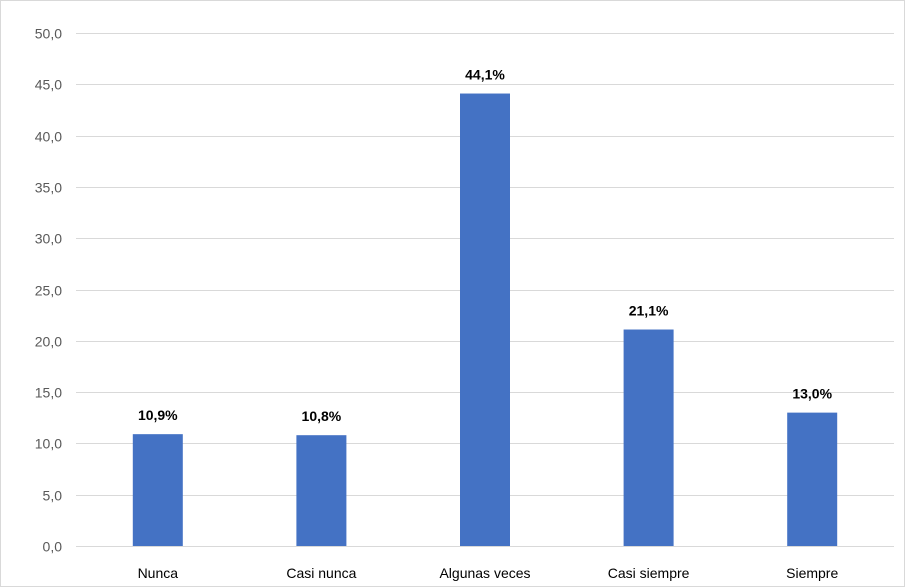 Image resolution: width=905 pixels, height=587 pixels. I want to click on category-label: Casi nunca, so click(321, 573).